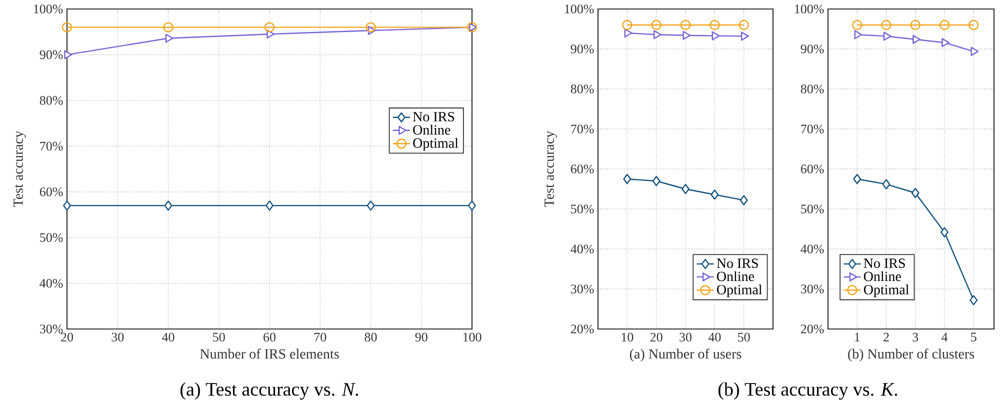 Image resolution: width=1000 pixels, height=408 pixels. Describe the element at coordinates (886, 337) in the screenshot. I see `x-tick-label: 2` at that location.